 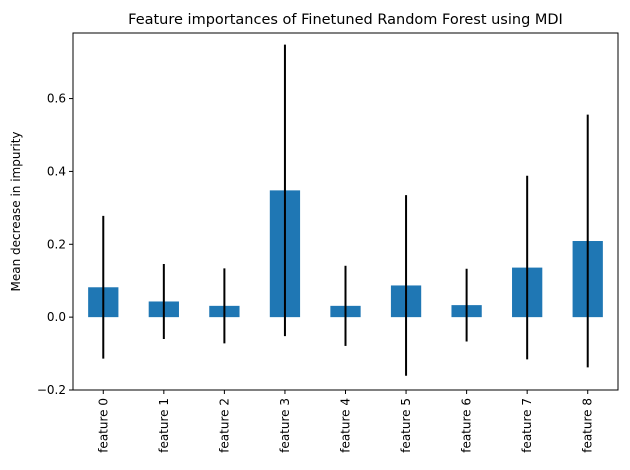 I want to click on y-tick-label: 0.4, so click(x=56, y=171).